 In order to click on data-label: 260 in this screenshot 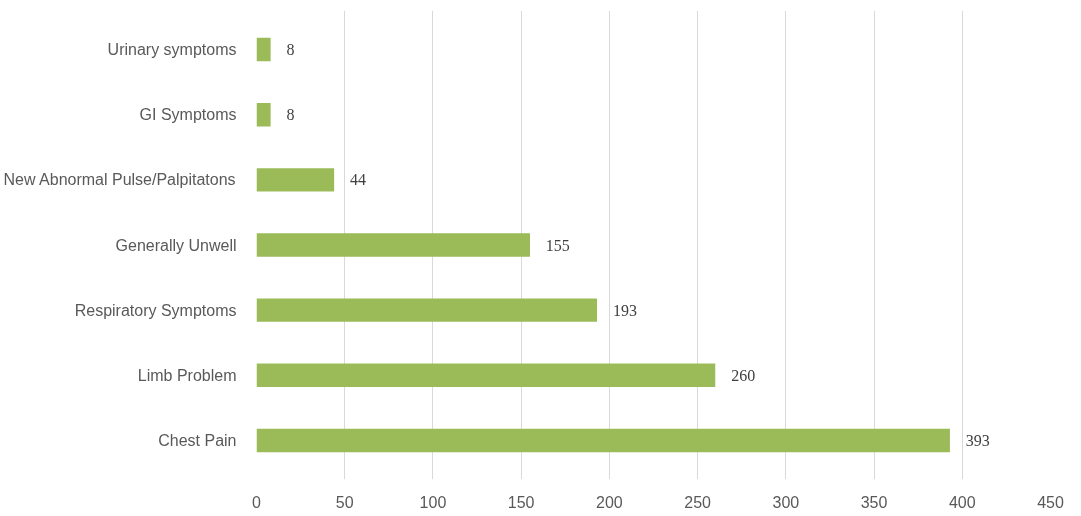, I will do `click(743, 375)`.